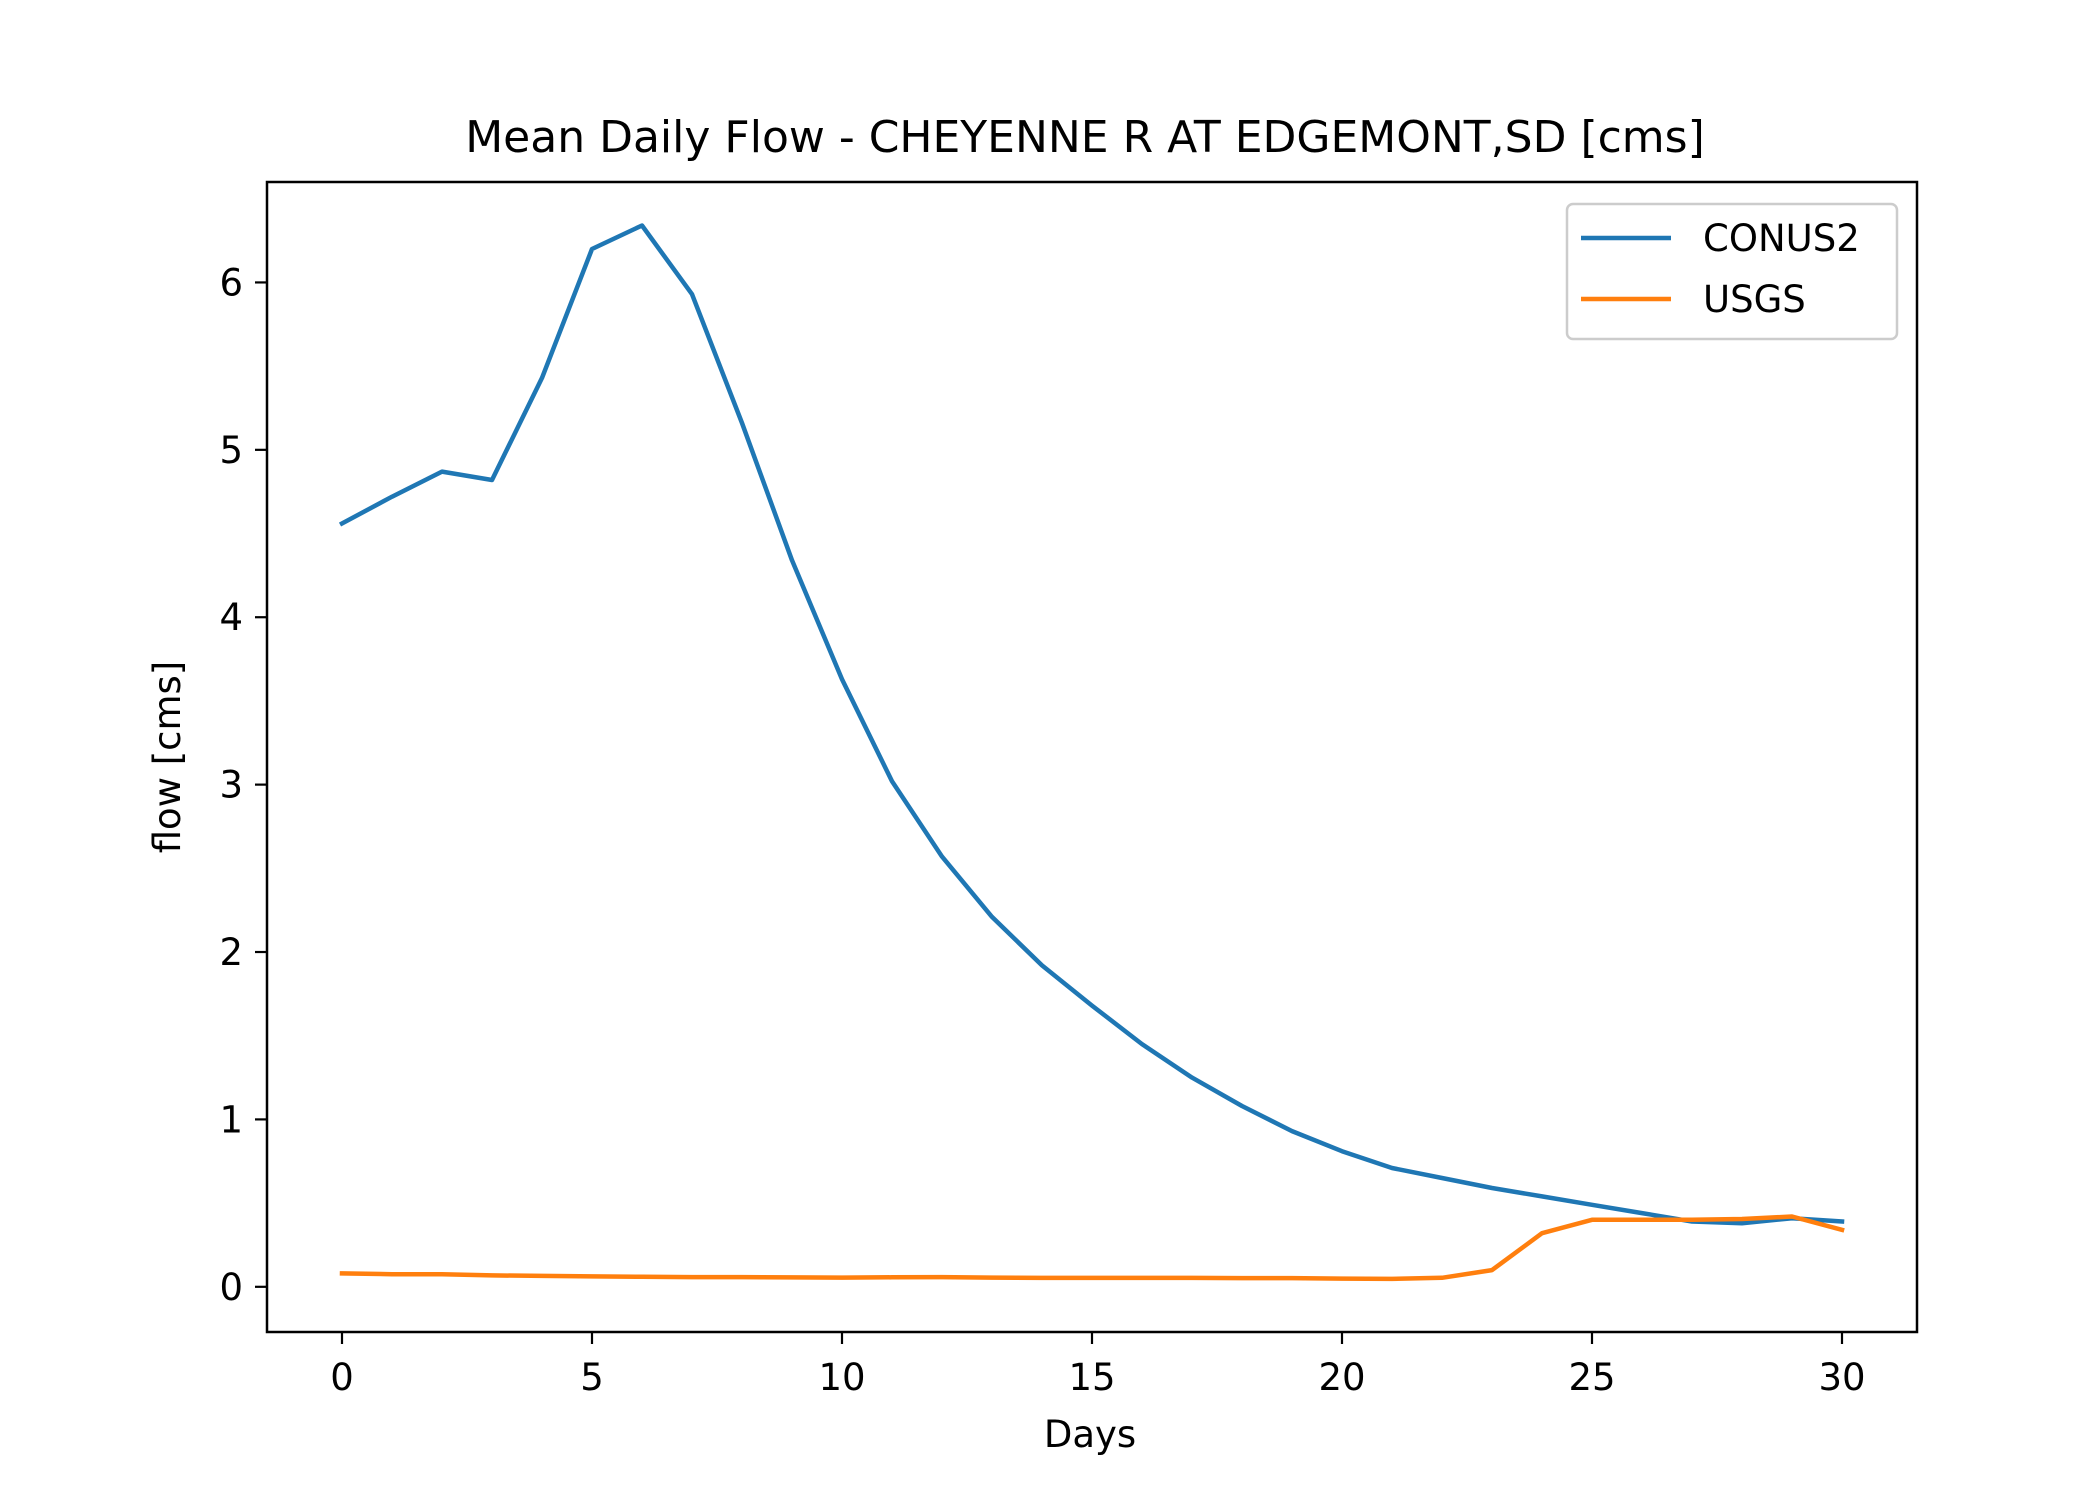  Describe the element at coordinates (231, 952) in the screenshot. I see `y-tick-label: 2` at that location.